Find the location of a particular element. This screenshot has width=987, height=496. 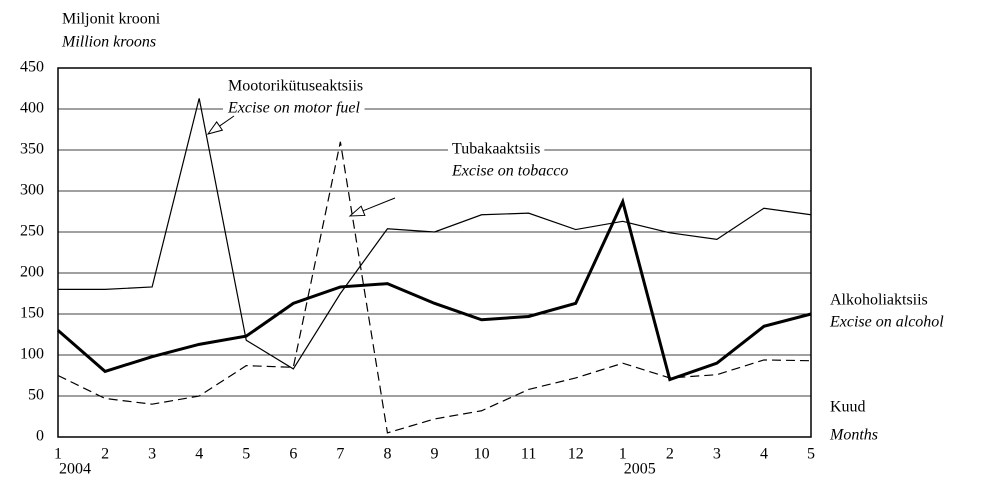

y-tick-label: 200 is located at coordinates (32, 272).